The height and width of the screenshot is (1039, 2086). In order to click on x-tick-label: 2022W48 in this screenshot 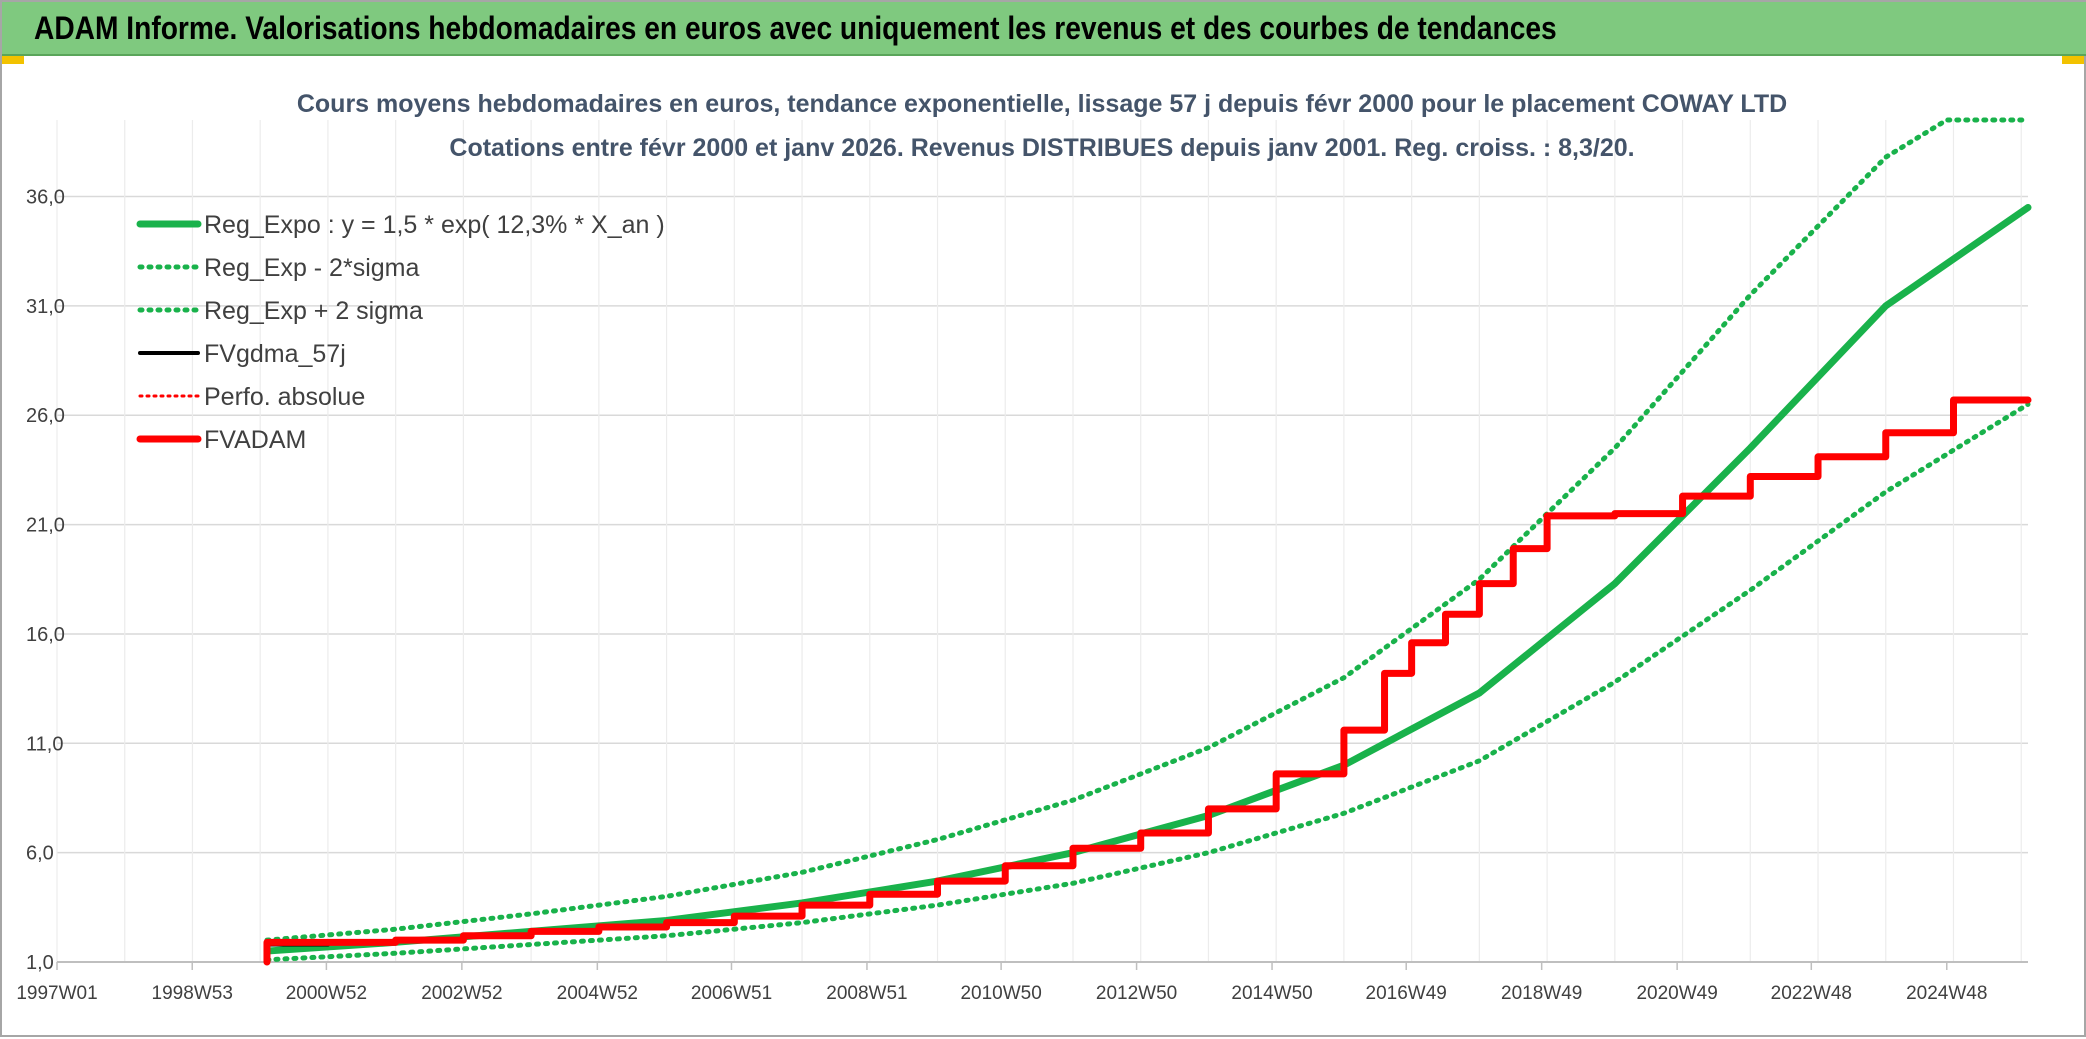, I will do `click(1811, 993)`.